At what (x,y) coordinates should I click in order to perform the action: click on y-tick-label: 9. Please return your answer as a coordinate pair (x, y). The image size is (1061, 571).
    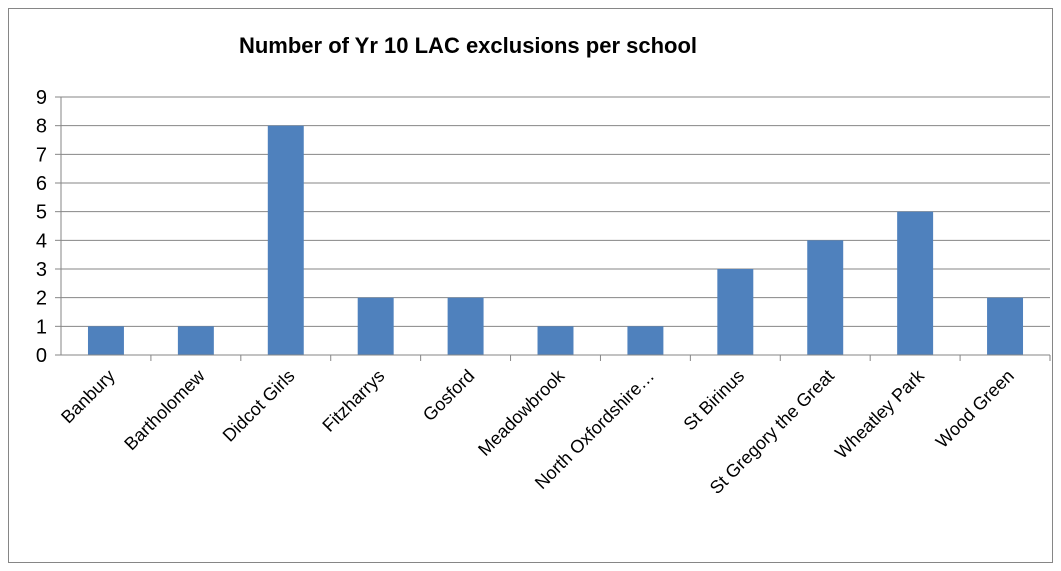
    Looking at the image, I should click on (41, 98).